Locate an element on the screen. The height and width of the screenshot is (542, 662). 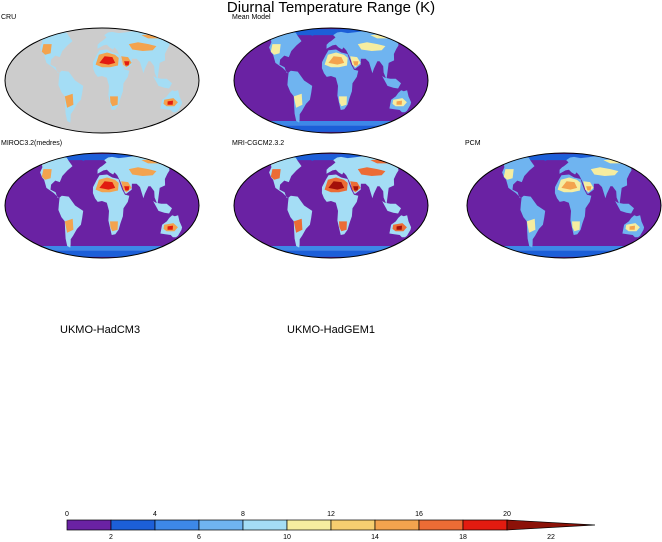
colorbar-tick-label: 22 is located at coordinates (551, 537).